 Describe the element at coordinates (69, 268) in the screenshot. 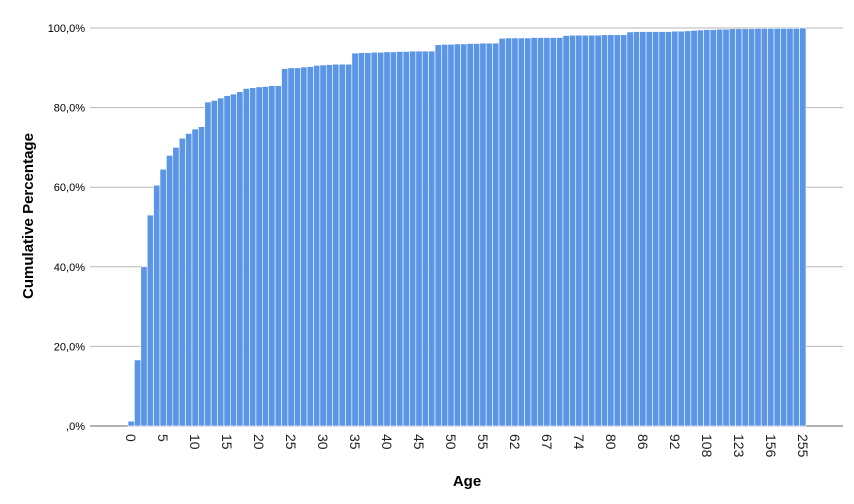

I see `y-tick-label: 40,0%` at that location.